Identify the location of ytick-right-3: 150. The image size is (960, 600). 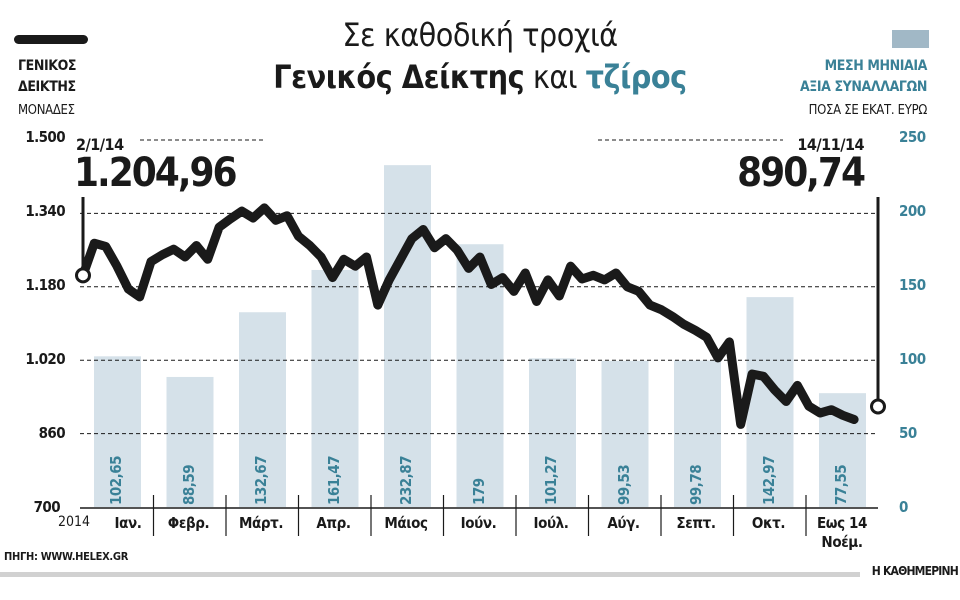
(912, 285).